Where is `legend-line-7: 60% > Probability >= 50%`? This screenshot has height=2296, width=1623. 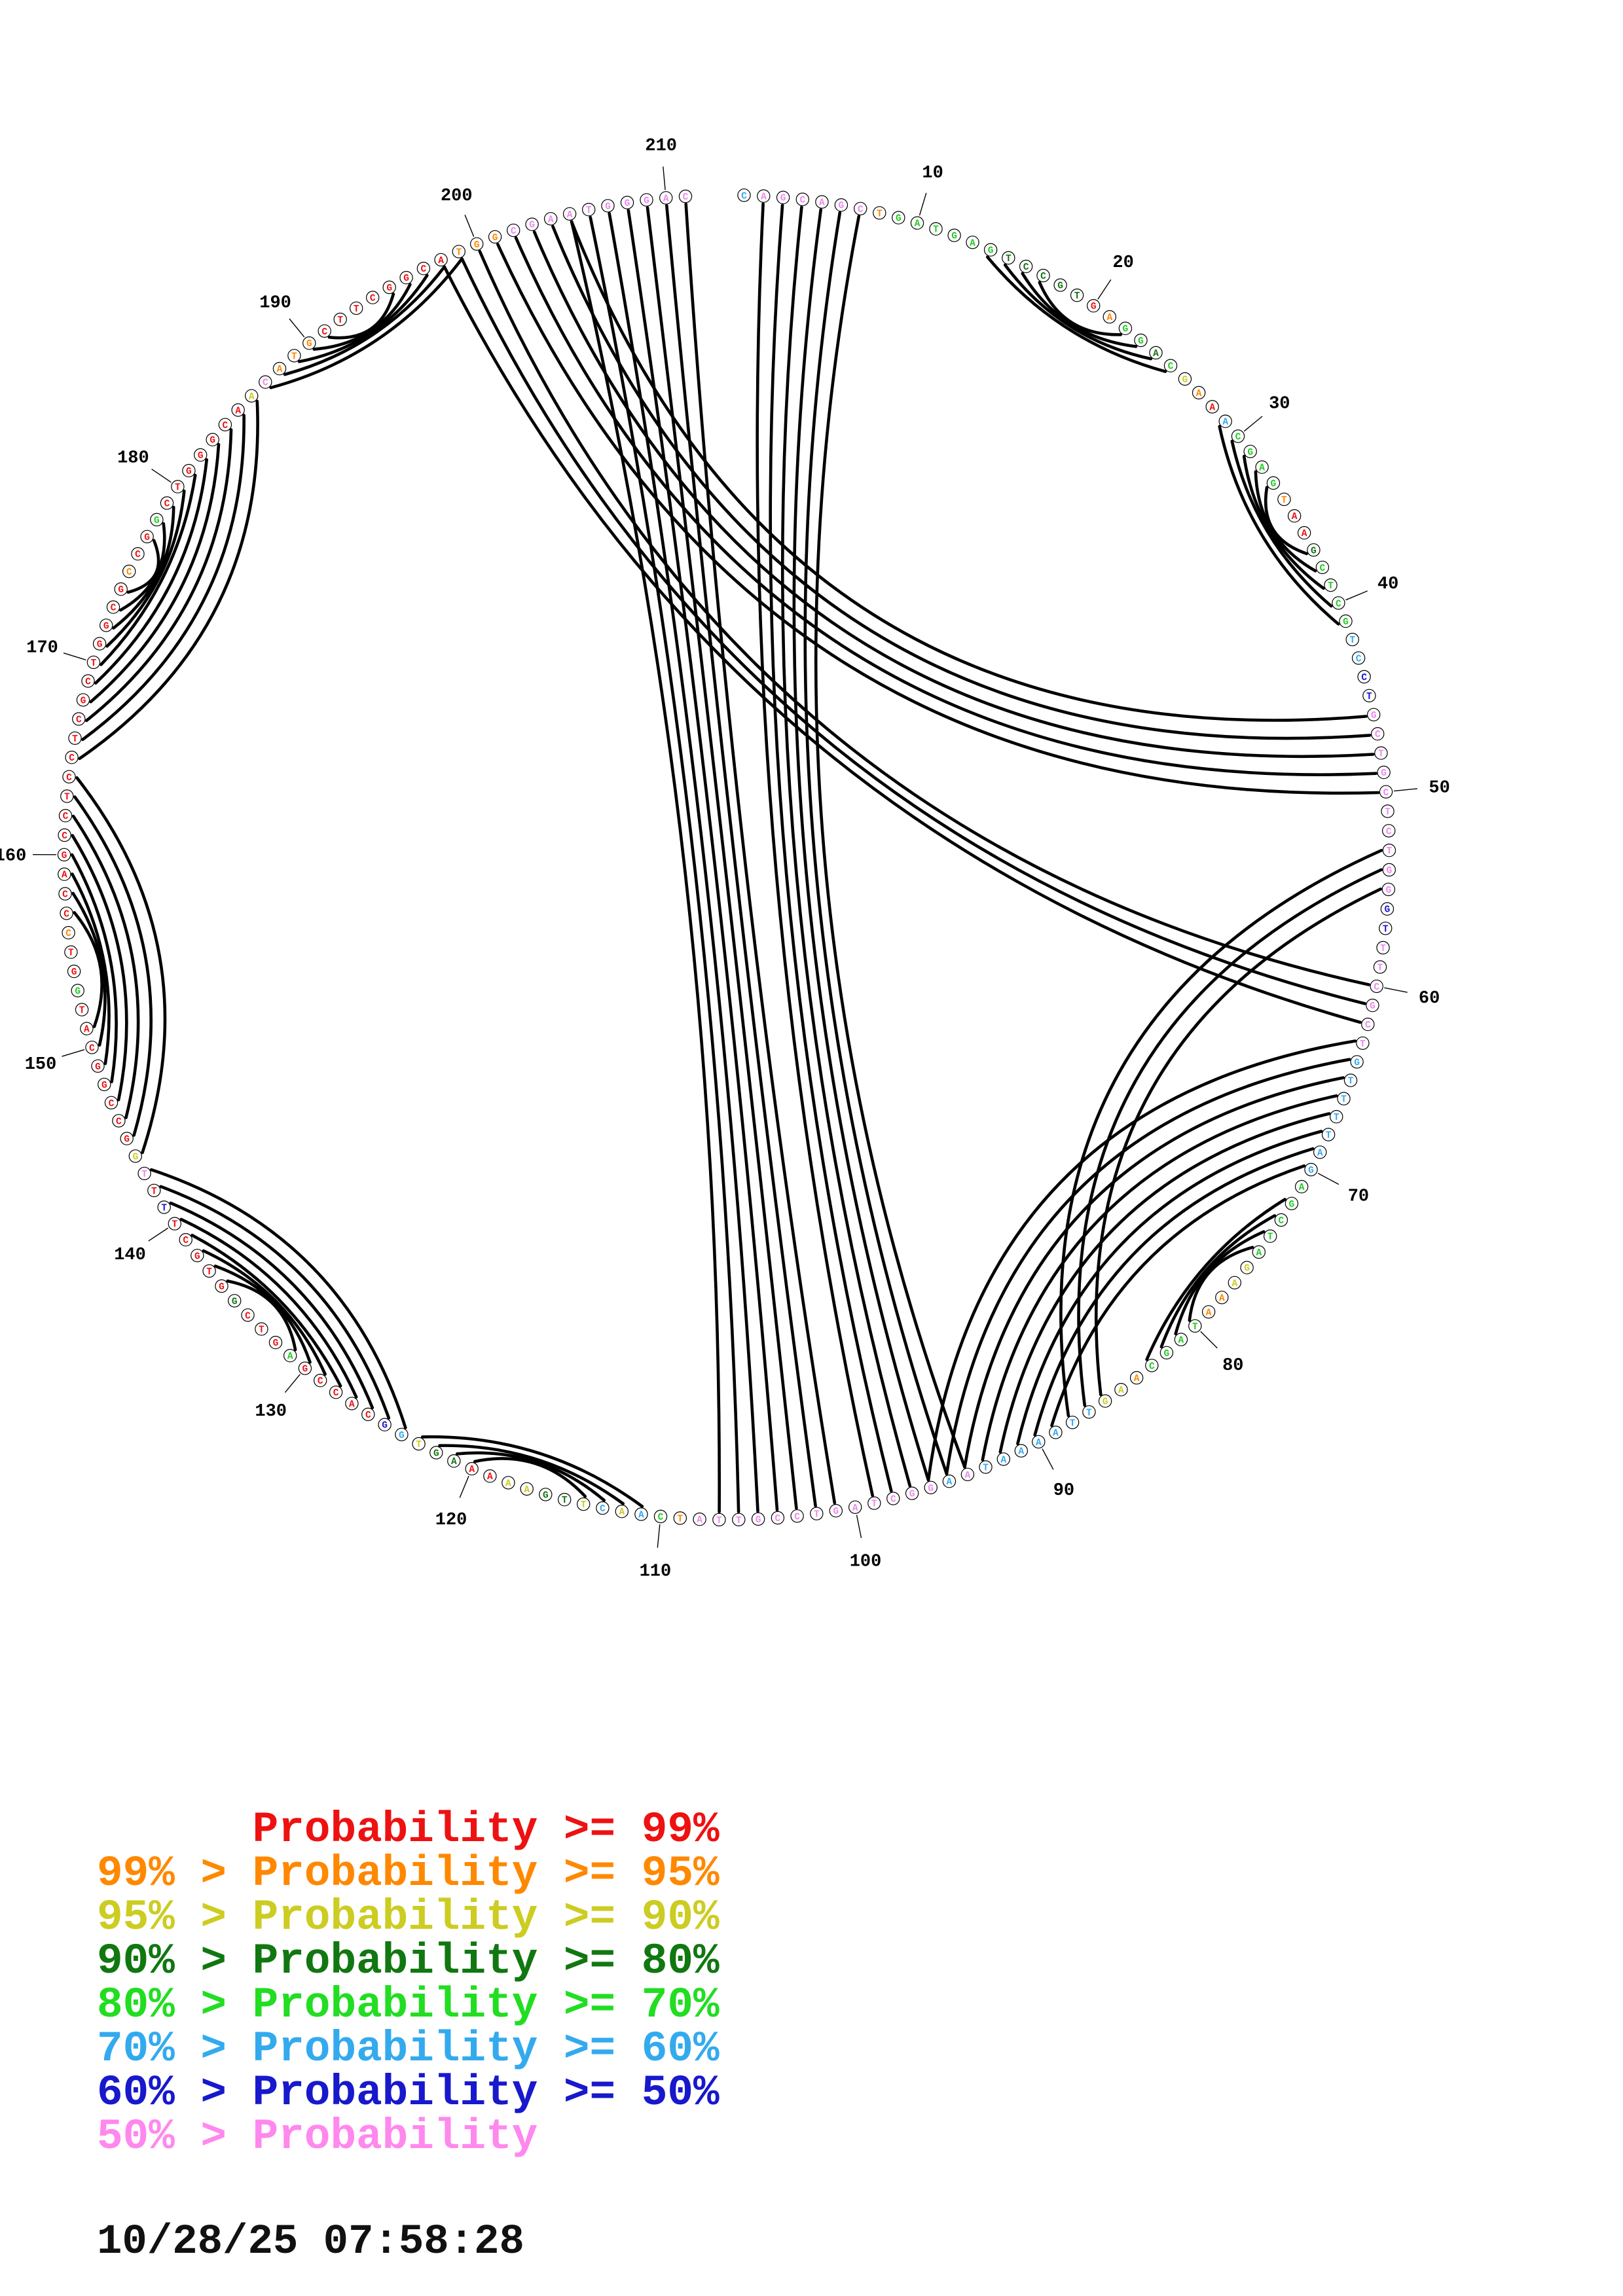
legend-line-7: 60% > Probability >= 50% is located at coordinates (408, 2092).